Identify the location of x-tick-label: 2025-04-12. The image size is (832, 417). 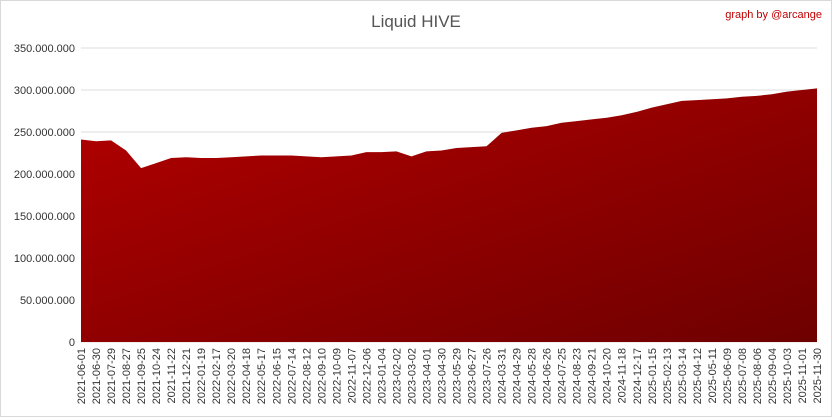
(698, 376).